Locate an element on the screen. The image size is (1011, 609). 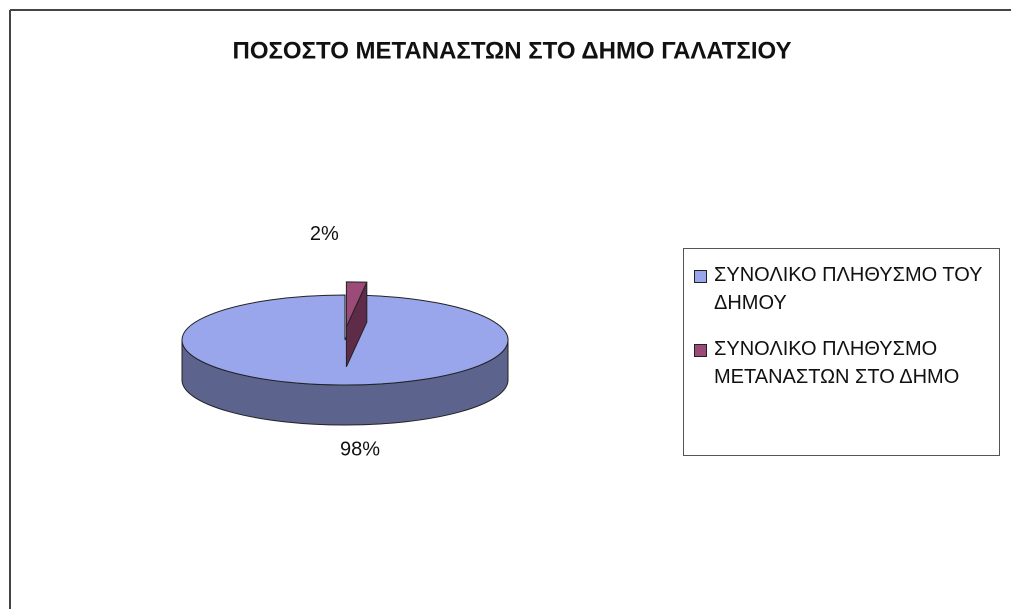
chart-title: ΠΟΣΟΣΤΟ ΜΕΤΑΝΑΣΤΩΝ ΣΤΟ ΔΗΜΟ ΓΑΛΑΤΣΙΟΥ is located at coordinates (512, 50).